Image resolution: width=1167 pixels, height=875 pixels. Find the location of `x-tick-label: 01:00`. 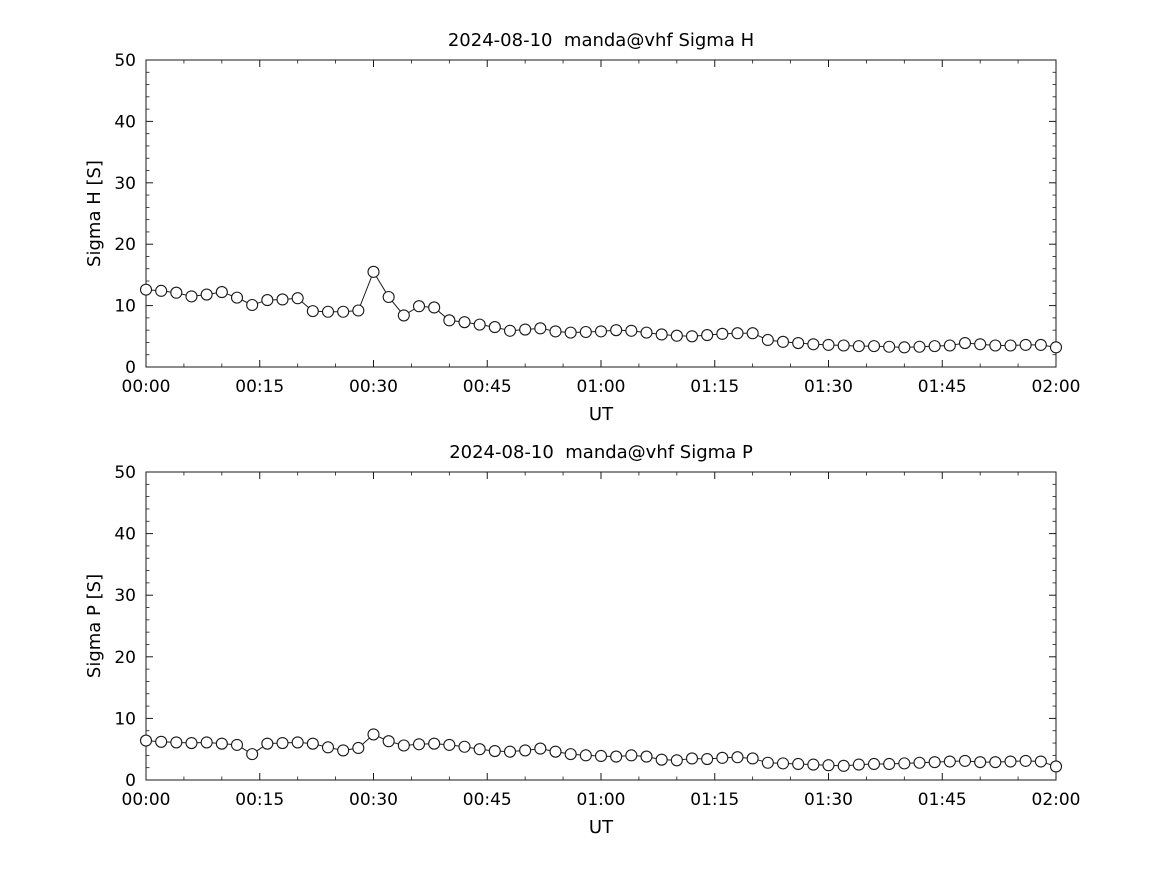

x-tick-label: 01:00 is located at coordinates (601, 387).